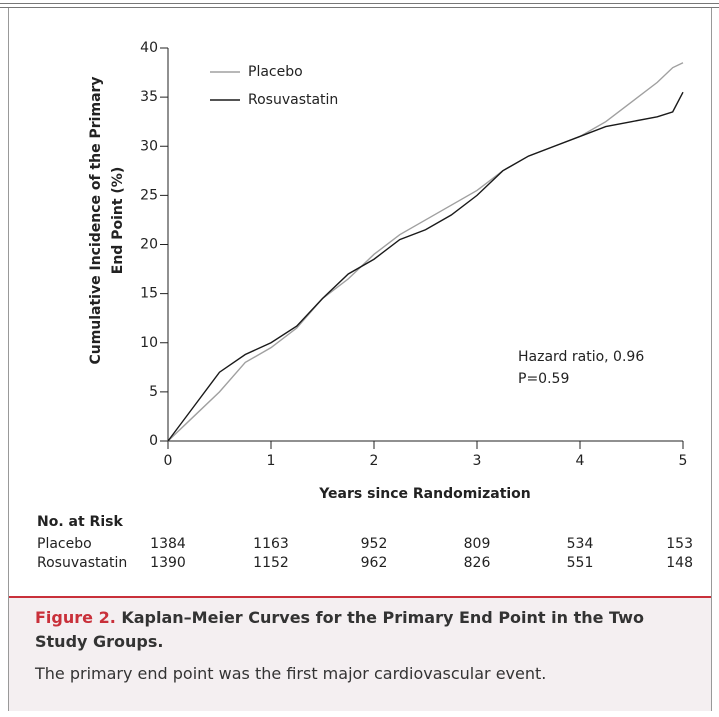  What do you see at coordinates (271, 461) in the screenshot?
I see `x-tick-label: 1` at bounding box center [271, 461].